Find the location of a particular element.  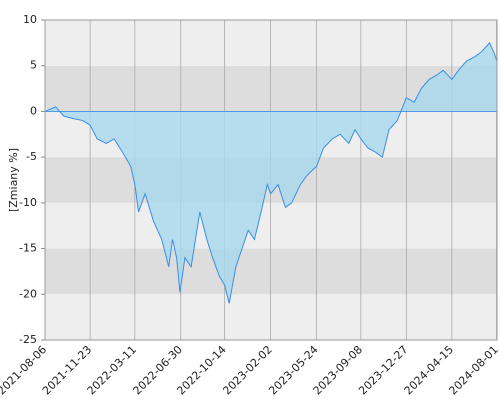

y-tick-label: 10 is located at coordinates (30, 19).